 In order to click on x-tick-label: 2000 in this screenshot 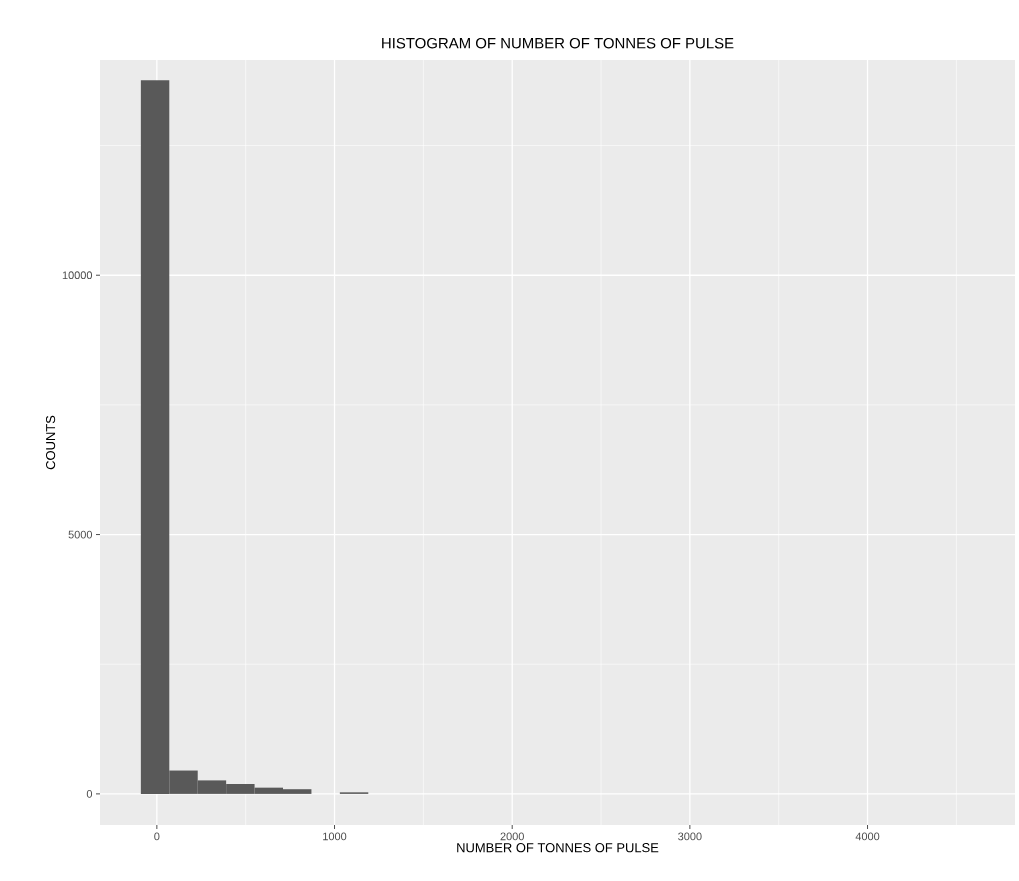, I will do `click(512, 836)`.